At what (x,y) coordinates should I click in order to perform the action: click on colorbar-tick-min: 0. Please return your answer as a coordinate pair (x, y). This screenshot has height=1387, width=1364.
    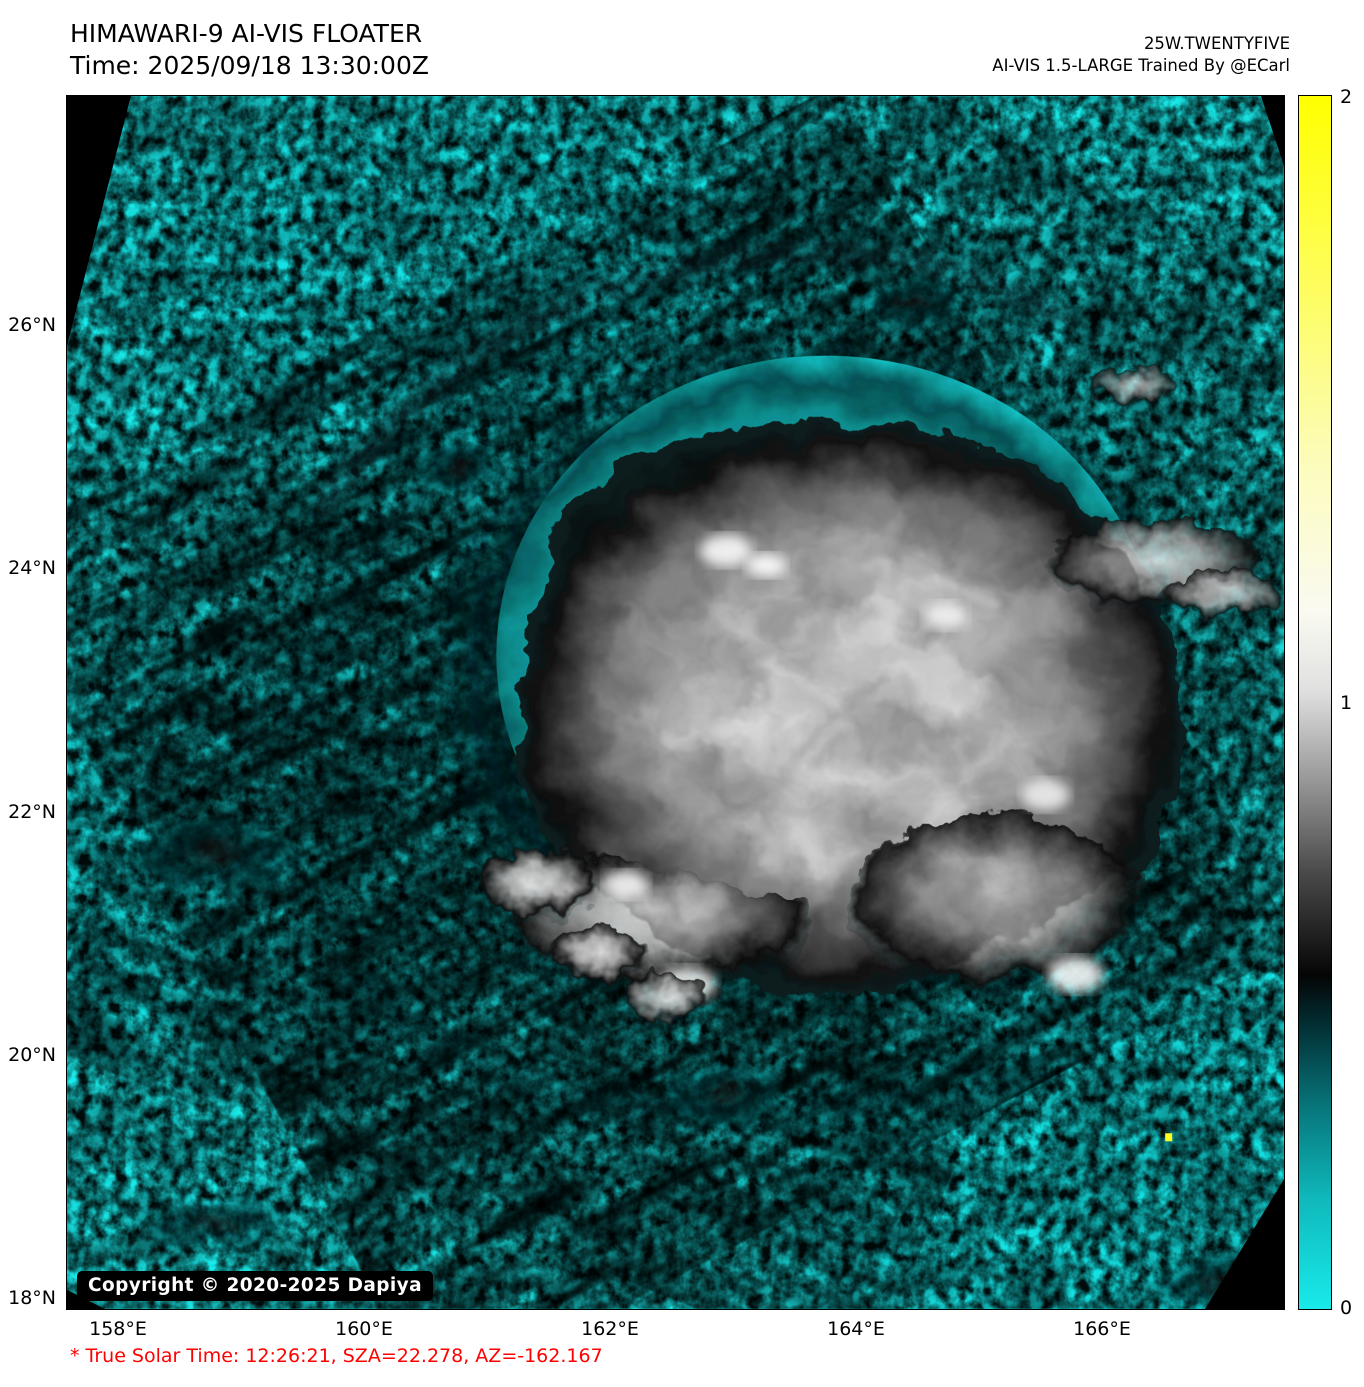
    Looking at the image, I should click on (1346, 1308).